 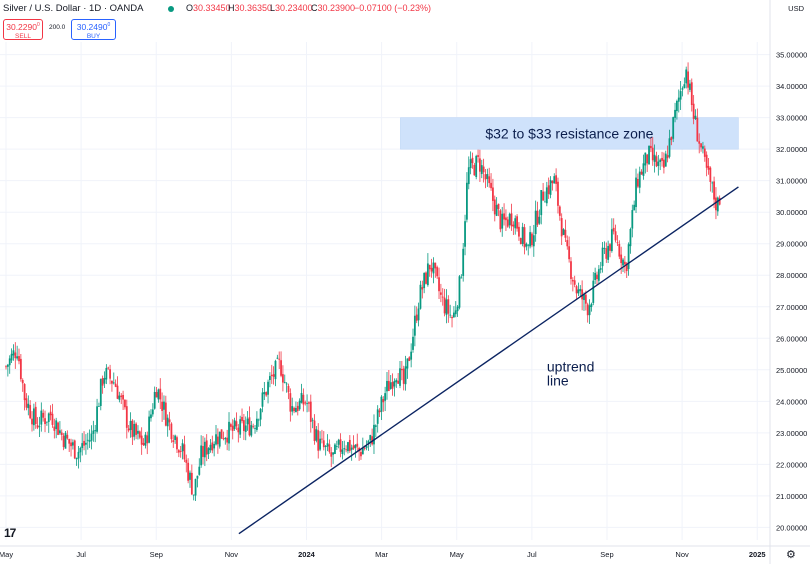 I want to click on sell-button: 30.22900 SELL, so click(x=23, y=29).